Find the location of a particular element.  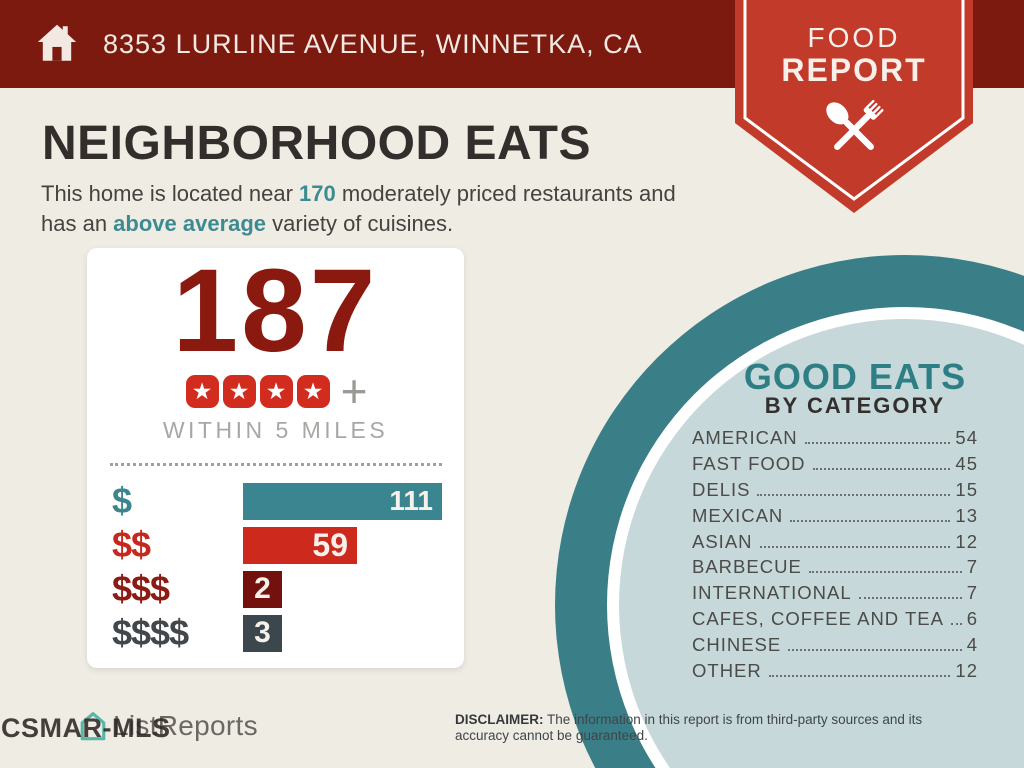

category-label: OTHER is located at coordinates (727, 671).